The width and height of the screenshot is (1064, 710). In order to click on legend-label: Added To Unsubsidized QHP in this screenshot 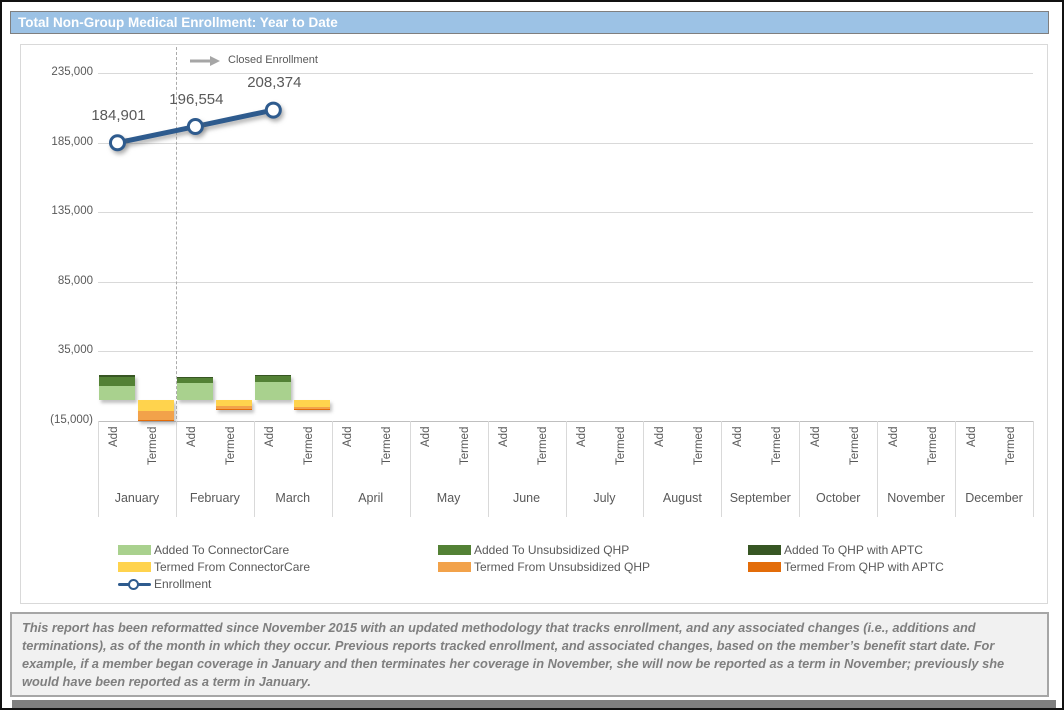, I will do `click(552, 550)`.